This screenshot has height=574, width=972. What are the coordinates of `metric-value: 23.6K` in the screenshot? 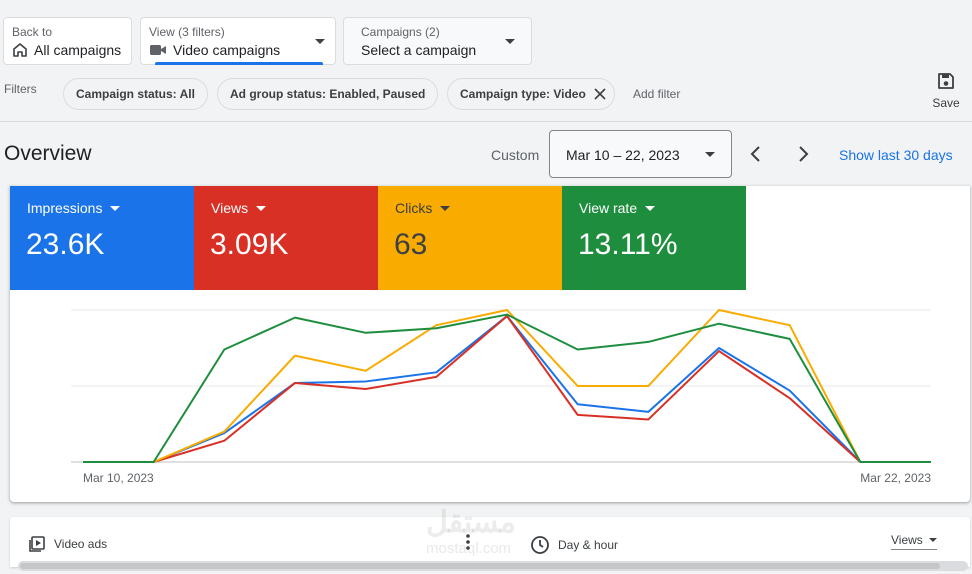 It's located at (65, 244).